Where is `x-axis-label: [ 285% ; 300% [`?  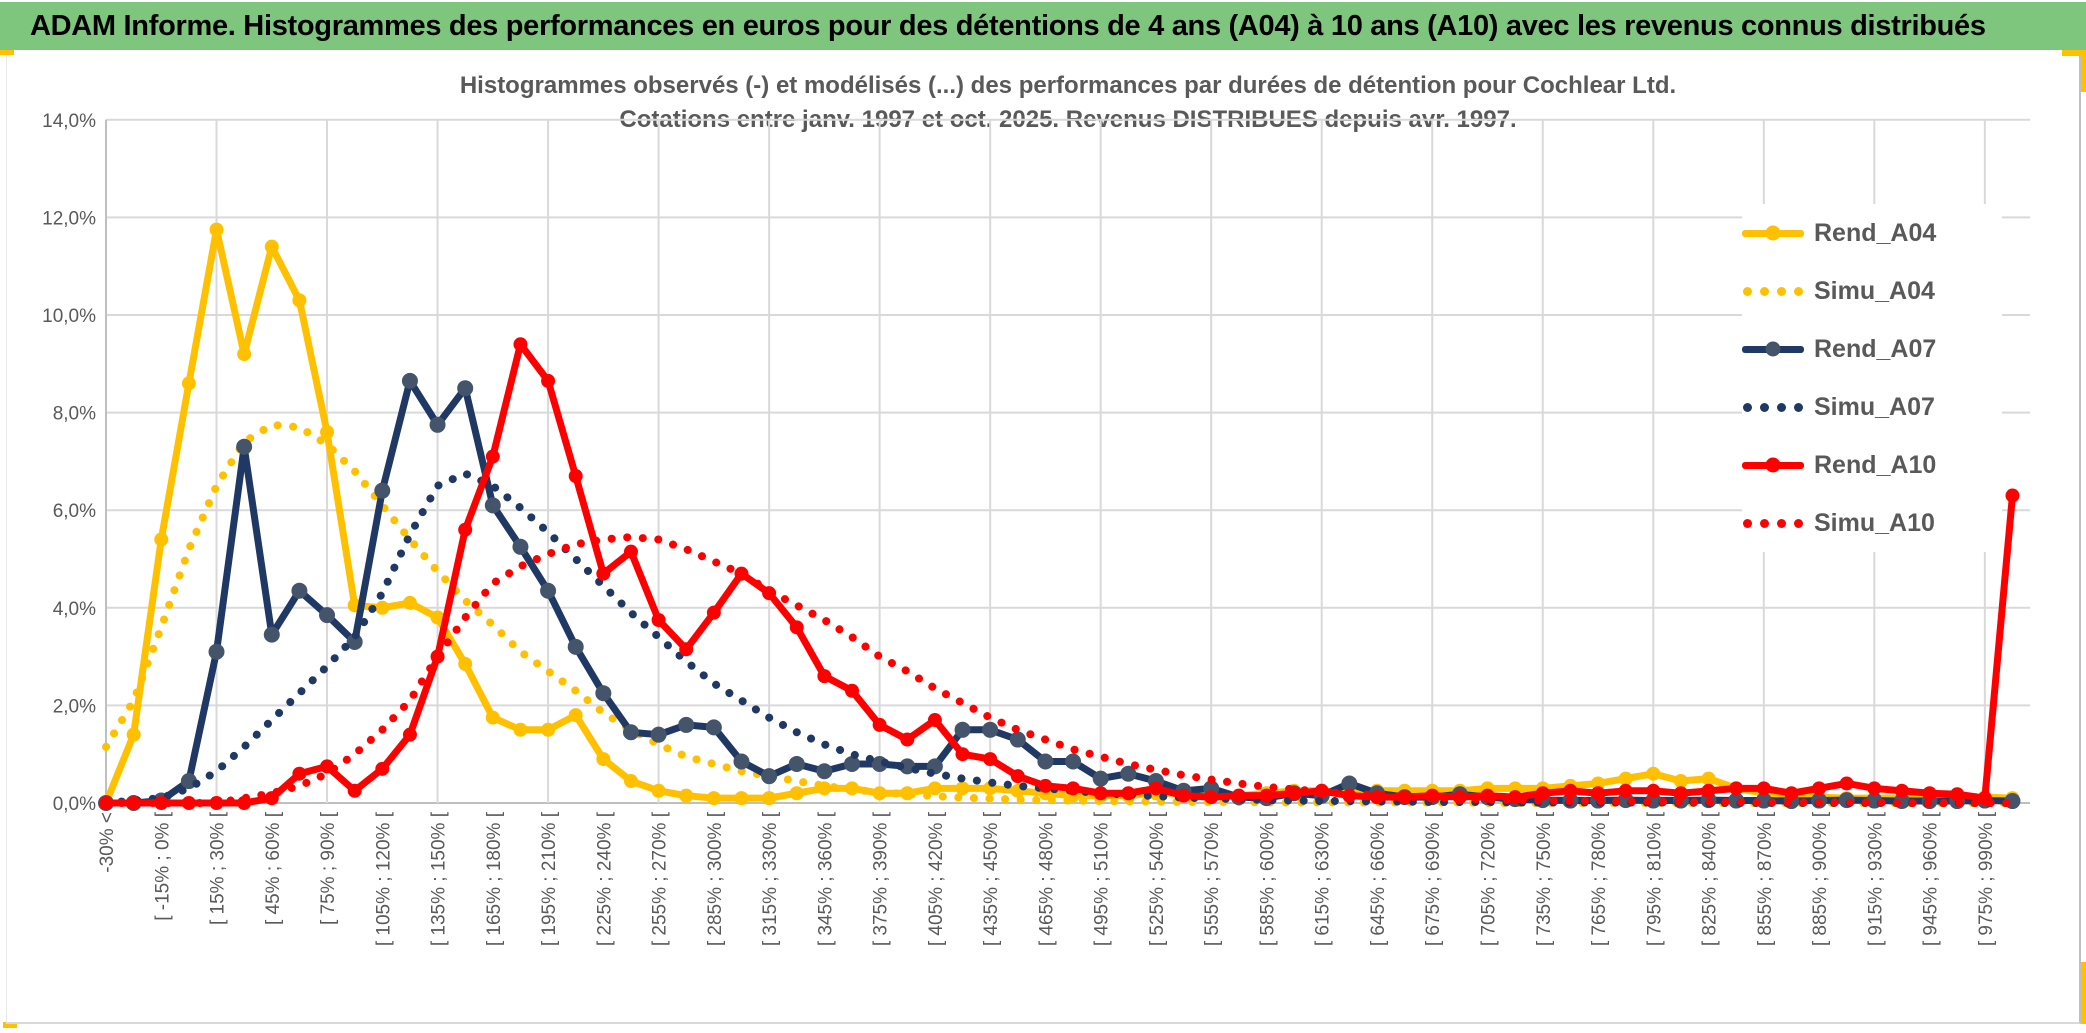 x-axis-label: [ 285% ; 300% [ is located at coordinates (715, 878).